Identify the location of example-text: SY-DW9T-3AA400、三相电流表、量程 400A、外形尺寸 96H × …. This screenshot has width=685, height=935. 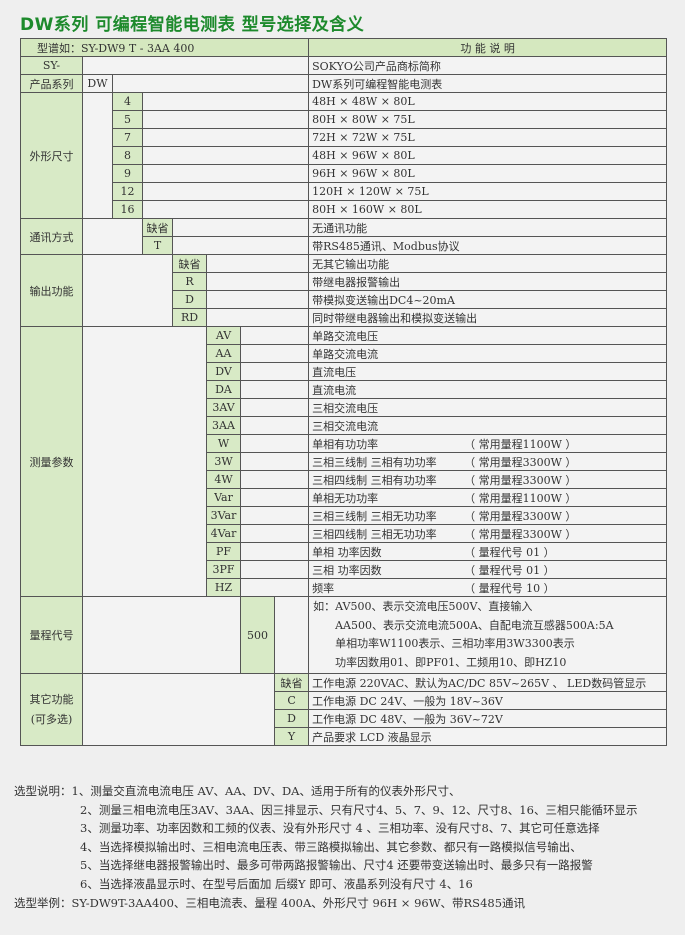
(298, 902).